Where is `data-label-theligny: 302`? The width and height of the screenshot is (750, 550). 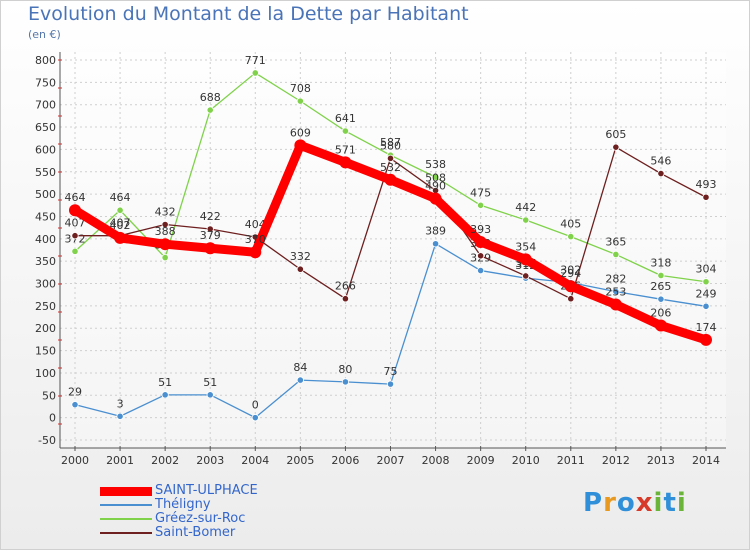 data-label-theligny: 302 is located at coordinates (570, 270).